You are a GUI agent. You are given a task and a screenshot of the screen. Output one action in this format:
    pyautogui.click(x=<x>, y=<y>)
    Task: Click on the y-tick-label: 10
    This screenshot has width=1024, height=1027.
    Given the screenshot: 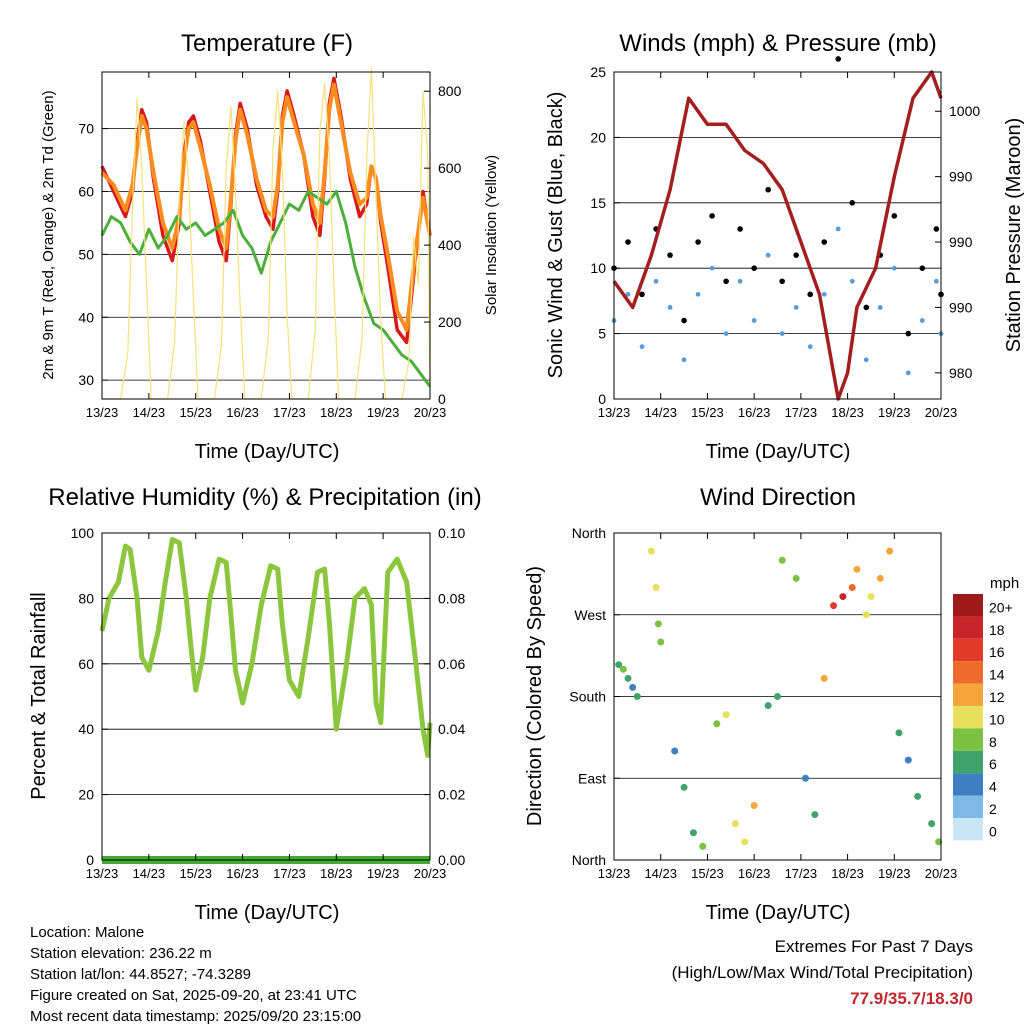 What is the action you would take?
    pyautogui.click(x=598, y=268)
    